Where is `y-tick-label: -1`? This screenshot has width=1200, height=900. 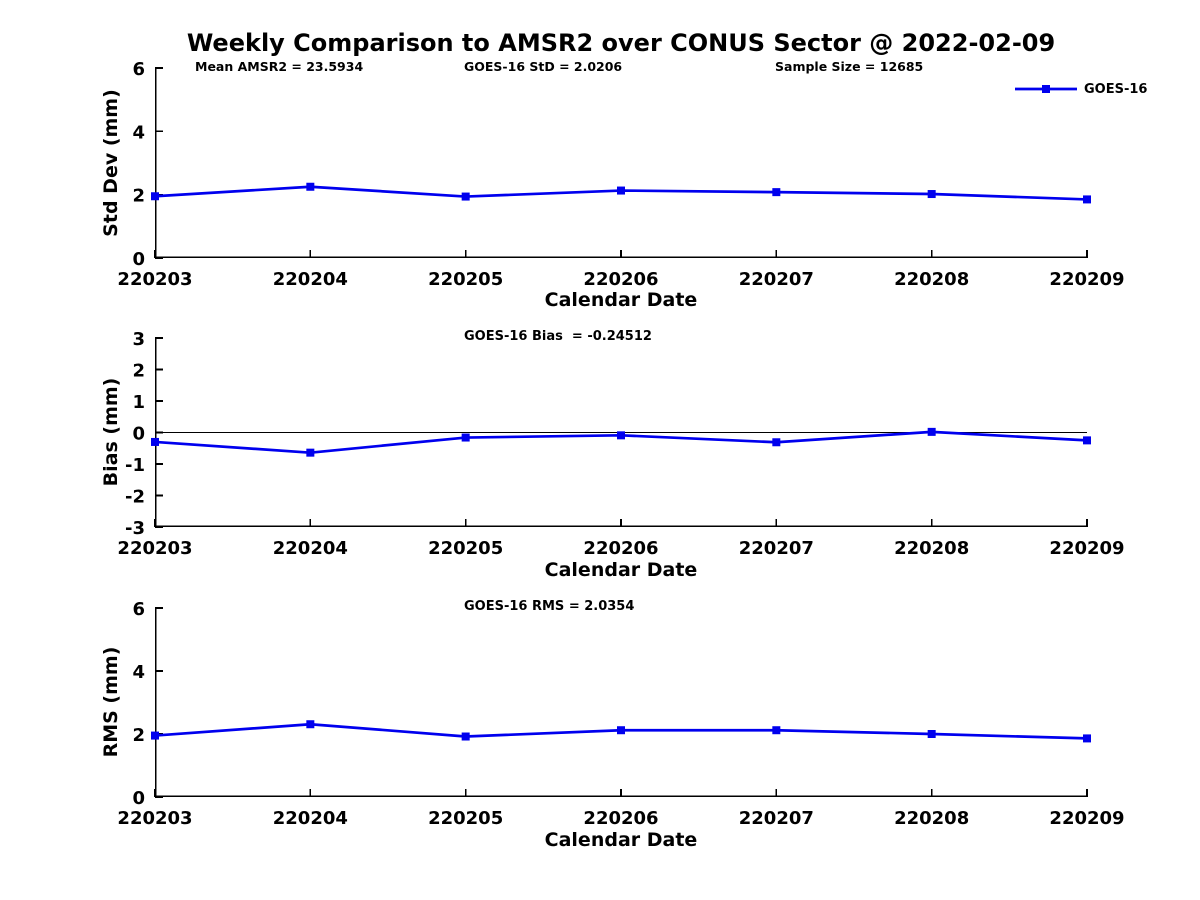
y-tick-label: -1 is located at coordinates (135, 465).